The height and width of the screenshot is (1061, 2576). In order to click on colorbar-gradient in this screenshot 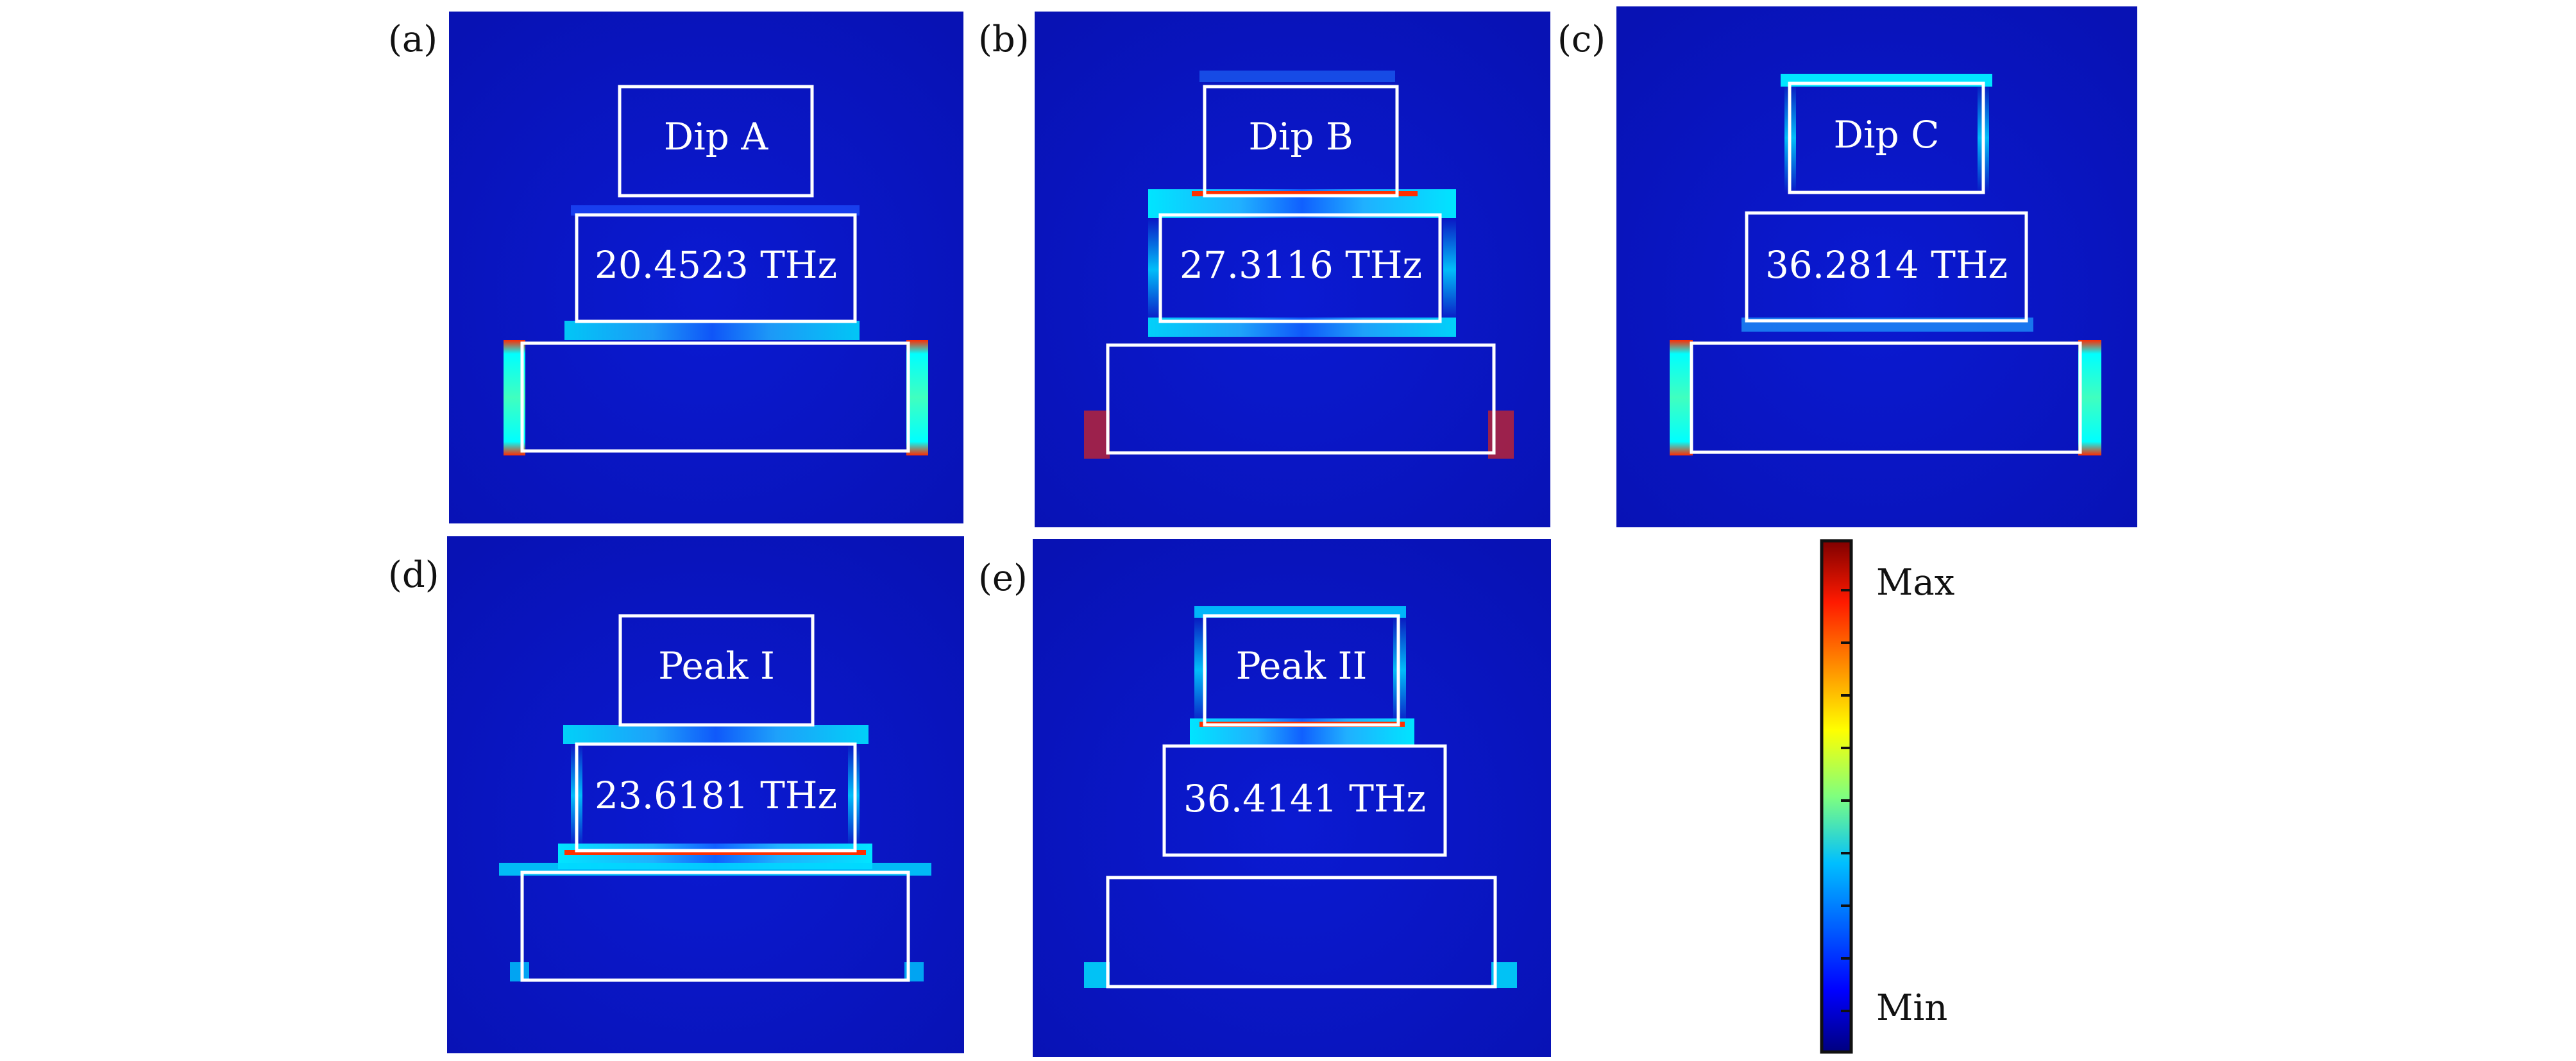, I will do `click(1836, 797)`.